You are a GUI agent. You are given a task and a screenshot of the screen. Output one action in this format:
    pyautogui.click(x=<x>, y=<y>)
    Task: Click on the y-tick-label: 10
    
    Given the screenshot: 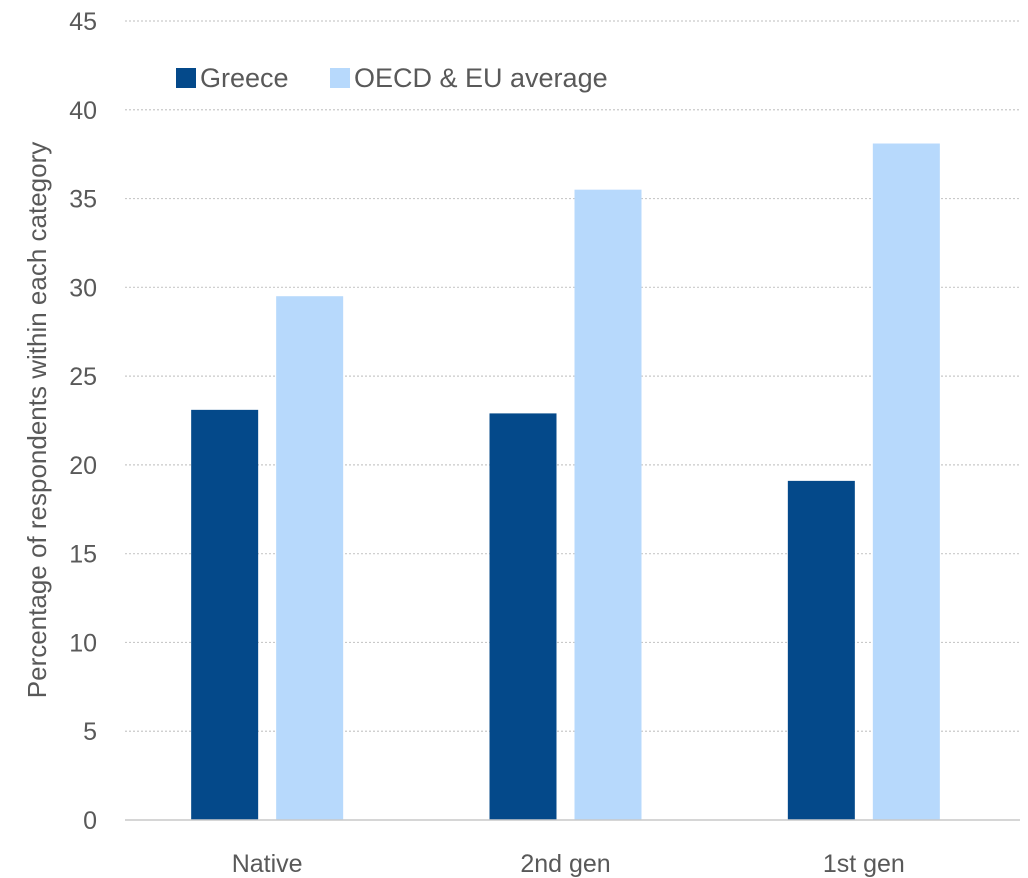 What is the action you would take?
    pyautogui.click(x=83, y=643)
    